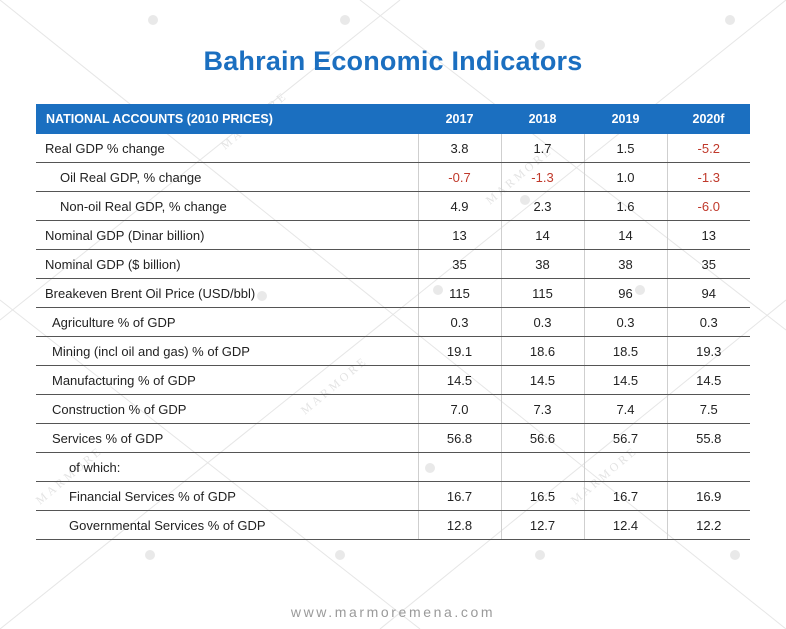  Describe the element at coordinates (459, 119) in the screenshot. I see `year-header: 2017` at that location.